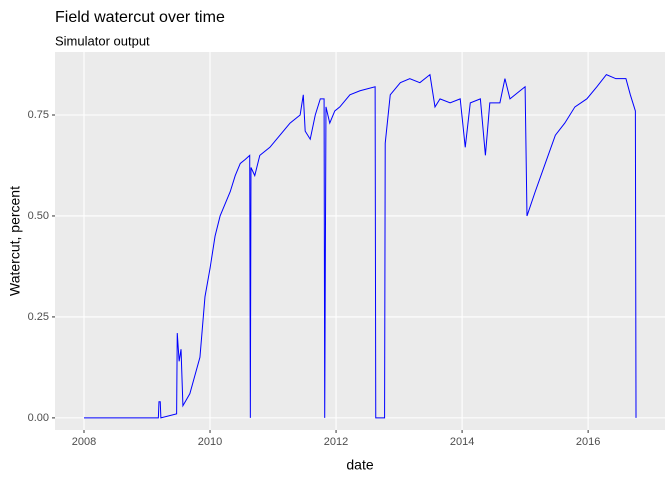 The height and width of the screenshot is (480, 672). Describe the element at coordinates (336, 442) in the screenshot. I see `x-tick-label: 2012` at that location.